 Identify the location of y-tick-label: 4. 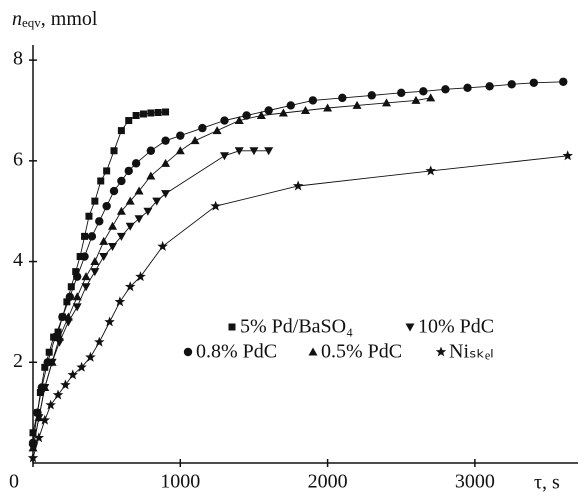
(18, 260).